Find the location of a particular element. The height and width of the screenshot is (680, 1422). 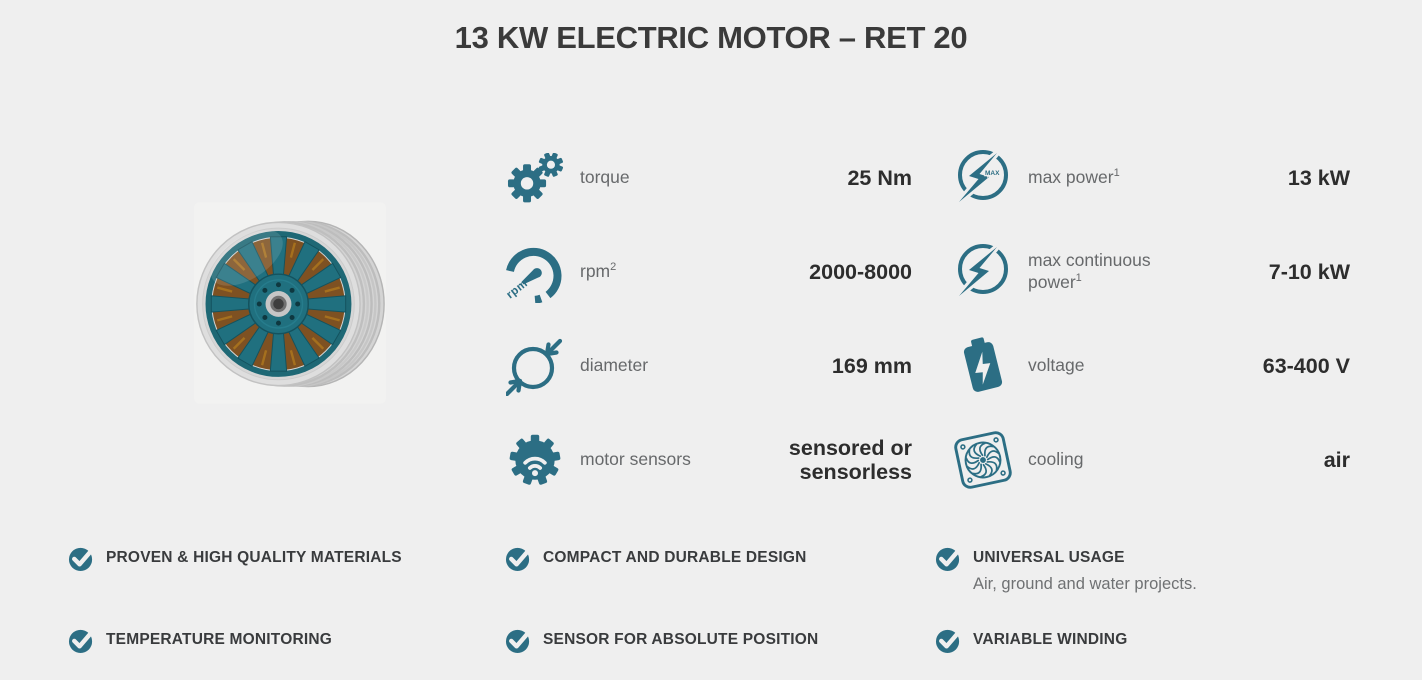

fan-icon is located at coordinates (983, 460).